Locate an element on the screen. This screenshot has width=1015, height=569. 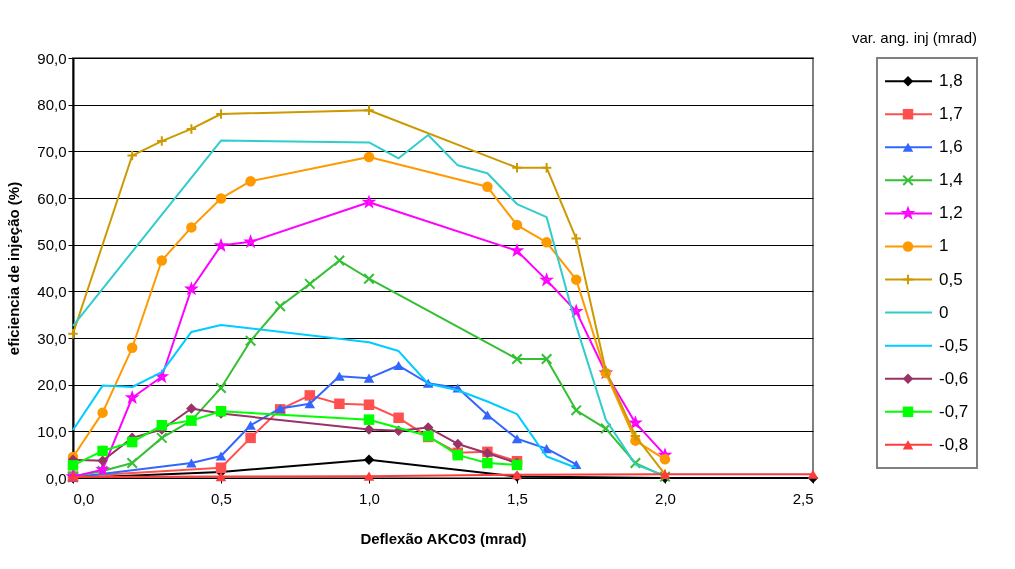
x-tick-label: 1,0 is located at coordinates (369, 498).